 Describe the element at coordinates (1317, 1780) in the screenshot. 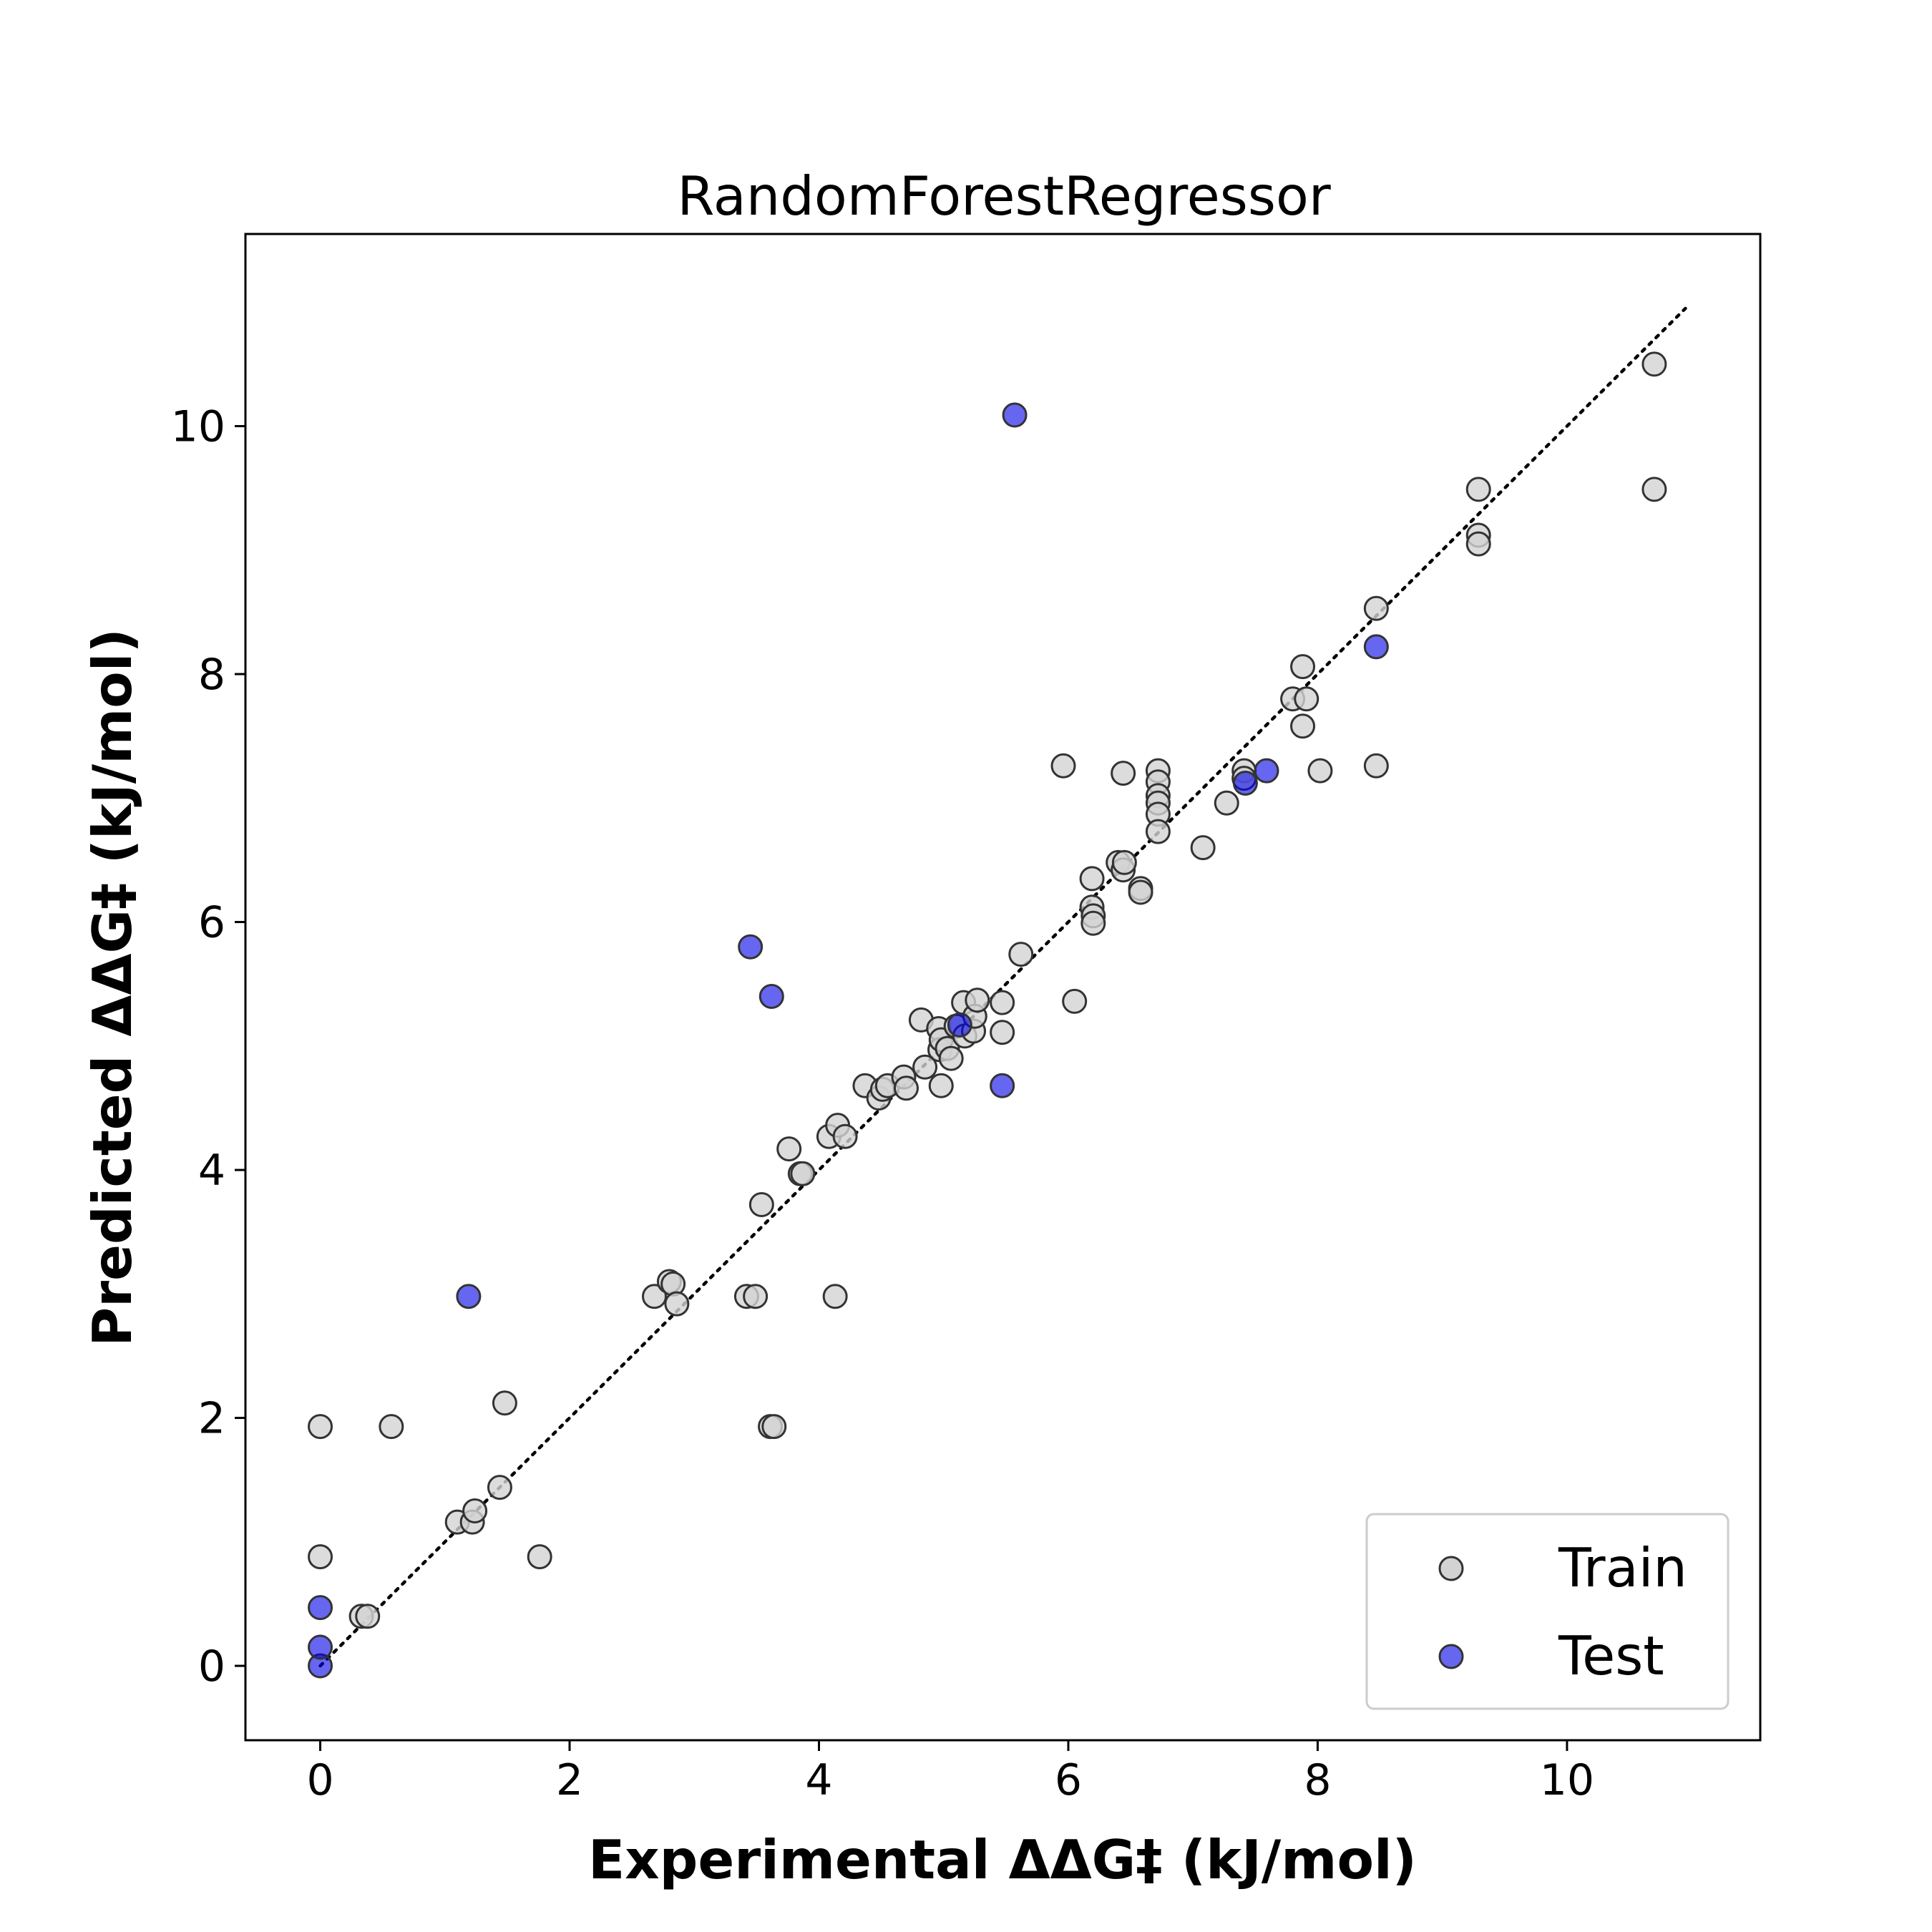

I see `x-tick-label: 8` at that location.